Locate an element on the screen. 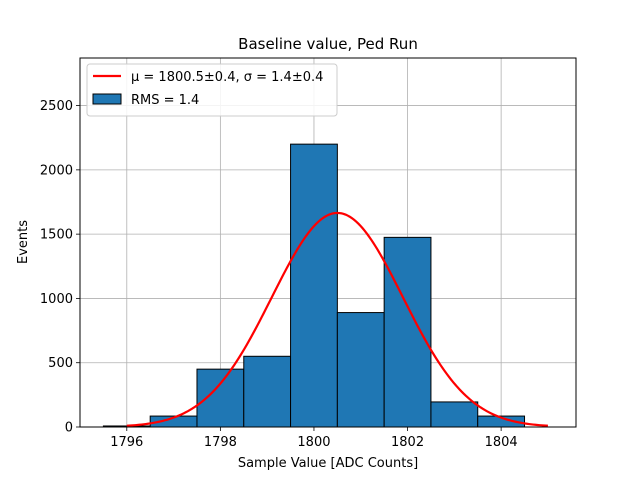 The width and height of the screenshot is (640, 480). y-tick-label: 1000 is located at coordinates (56, 299).